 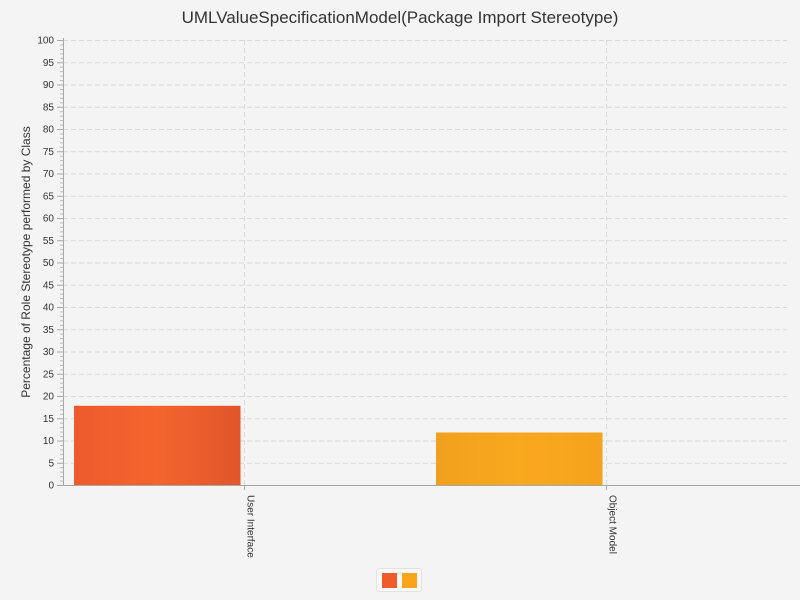 What do you see at coordinates (49, 241) in the screenshot?
I see `y-tick-label: 55` at bounding box center [49, 241].